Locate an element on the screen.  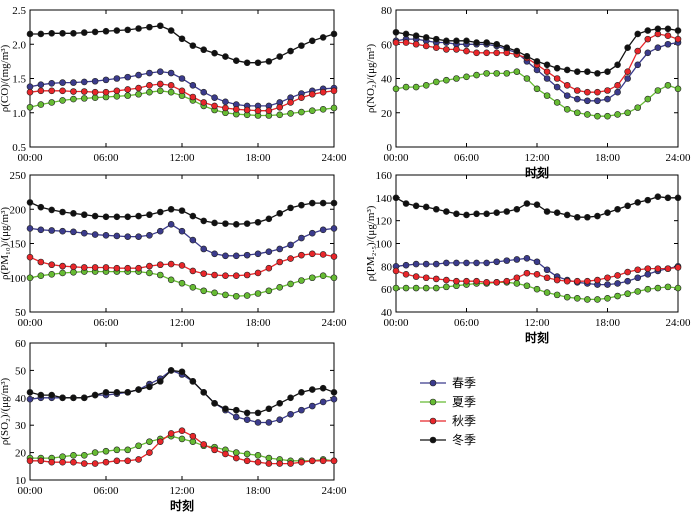
x-tick-label: 06:00 is located at coordinates (106, 323).